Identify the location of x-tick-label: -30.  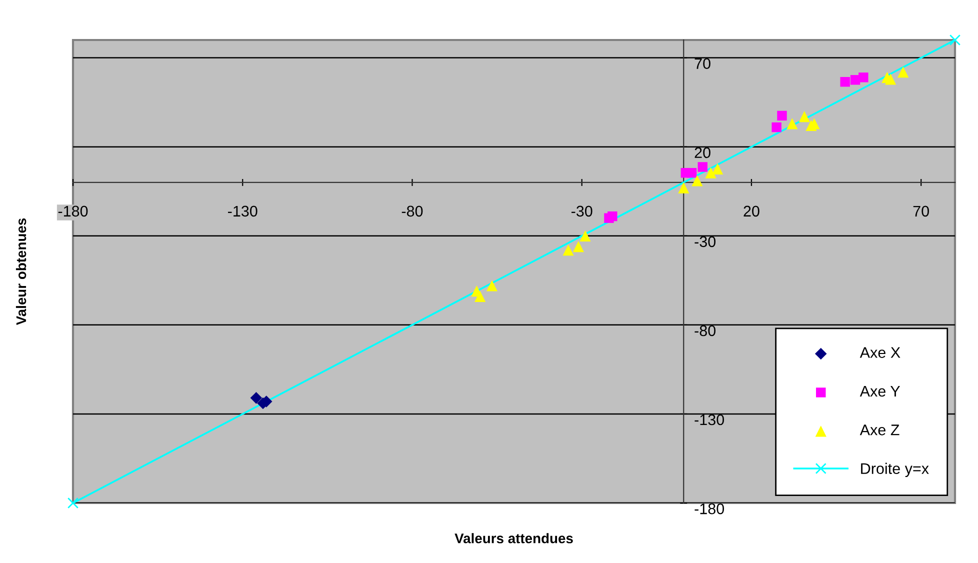
(581, 211).